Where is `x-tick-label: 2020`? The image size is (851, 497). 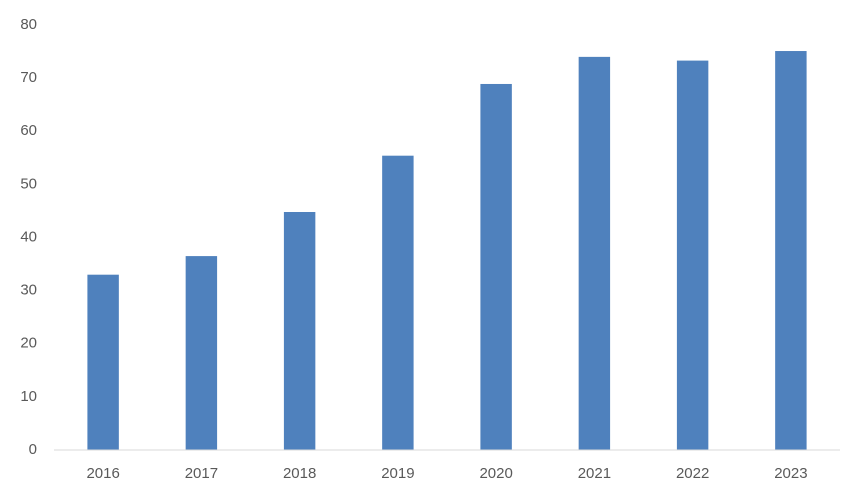
x-tick-label: 2020 is located at coordinates (495, 473).